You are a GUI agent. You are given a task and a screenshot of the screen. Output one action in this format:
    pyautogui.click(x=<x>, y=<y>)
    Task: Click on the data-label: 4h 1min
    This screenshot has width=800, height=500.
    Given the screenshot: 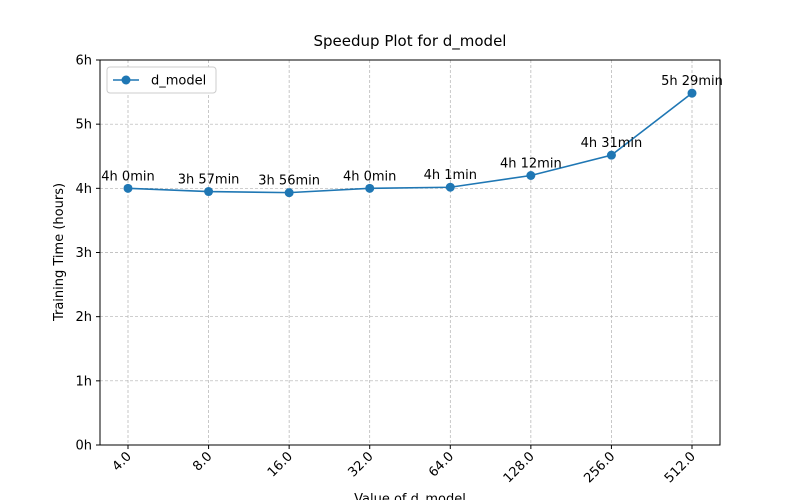 What is the action you would take?
    pyautogui.click(x=450, y=175)
    